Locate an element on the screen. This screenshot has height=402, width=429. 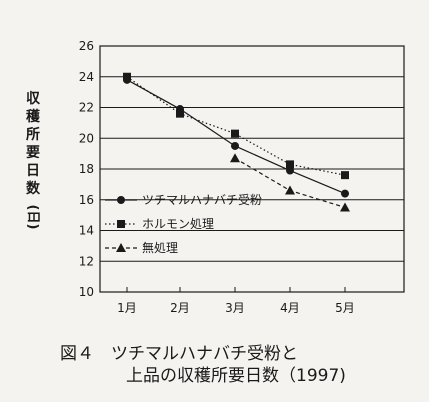
y-axis-label: 収穫所要日数 (日) is located at coordinates (33, 159).